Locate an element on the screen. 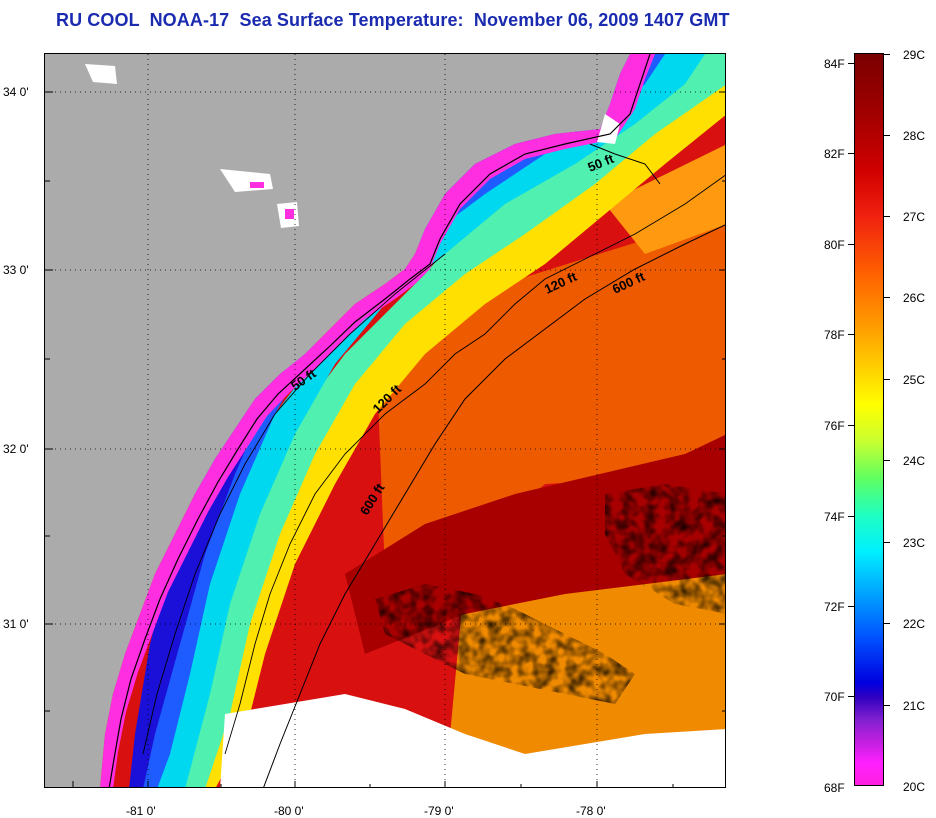 The width and height of the screenshot is (936, 818). longitude-label: -79 0' is located at coordinates (439, 811).